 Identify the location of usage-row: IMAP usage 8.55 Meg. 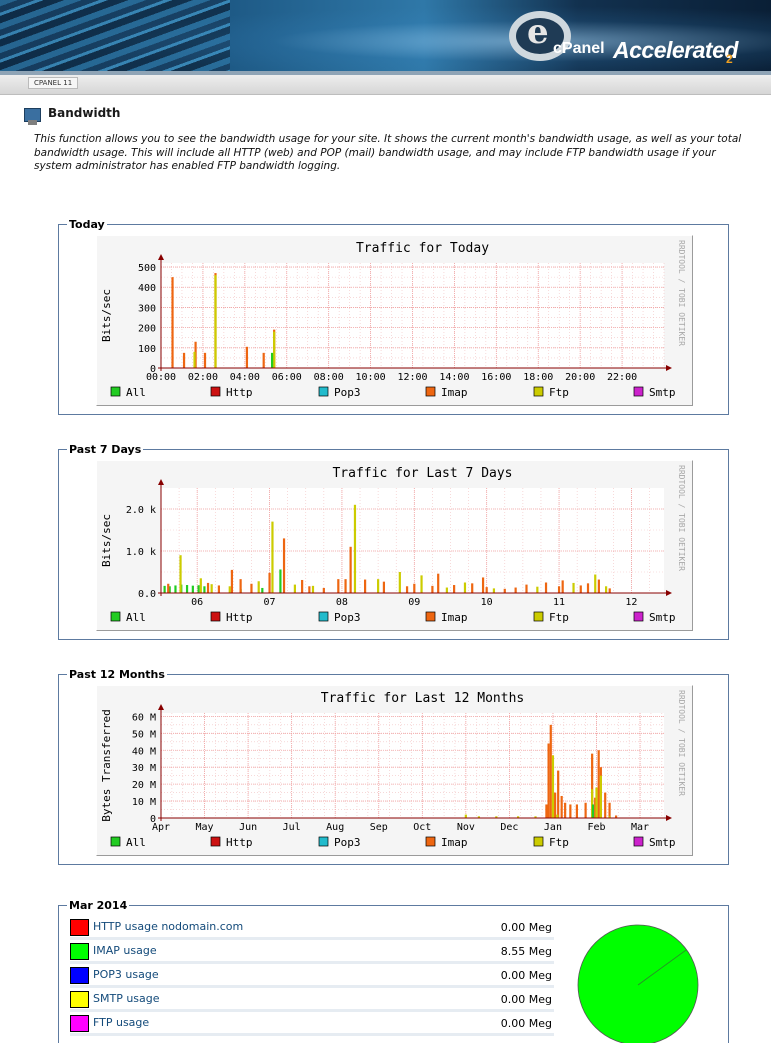
(312, 952).